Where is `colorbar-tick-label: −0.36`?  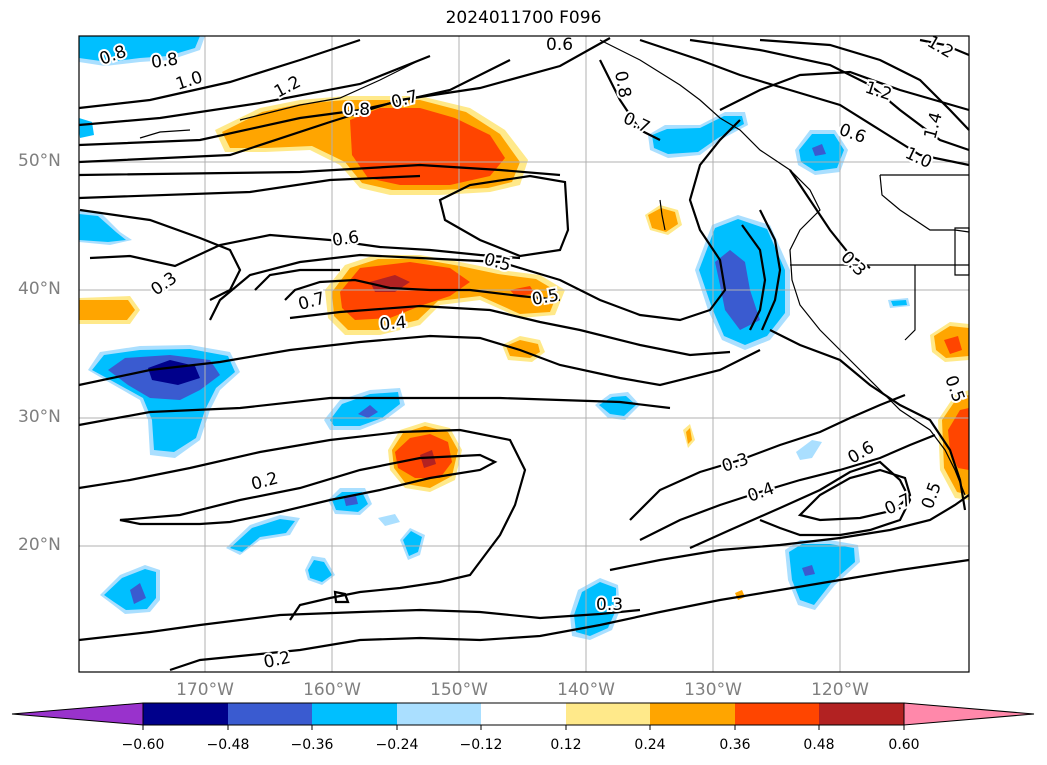
colorbar-tick-label: −0.36 is located at coordinates (312, 745).